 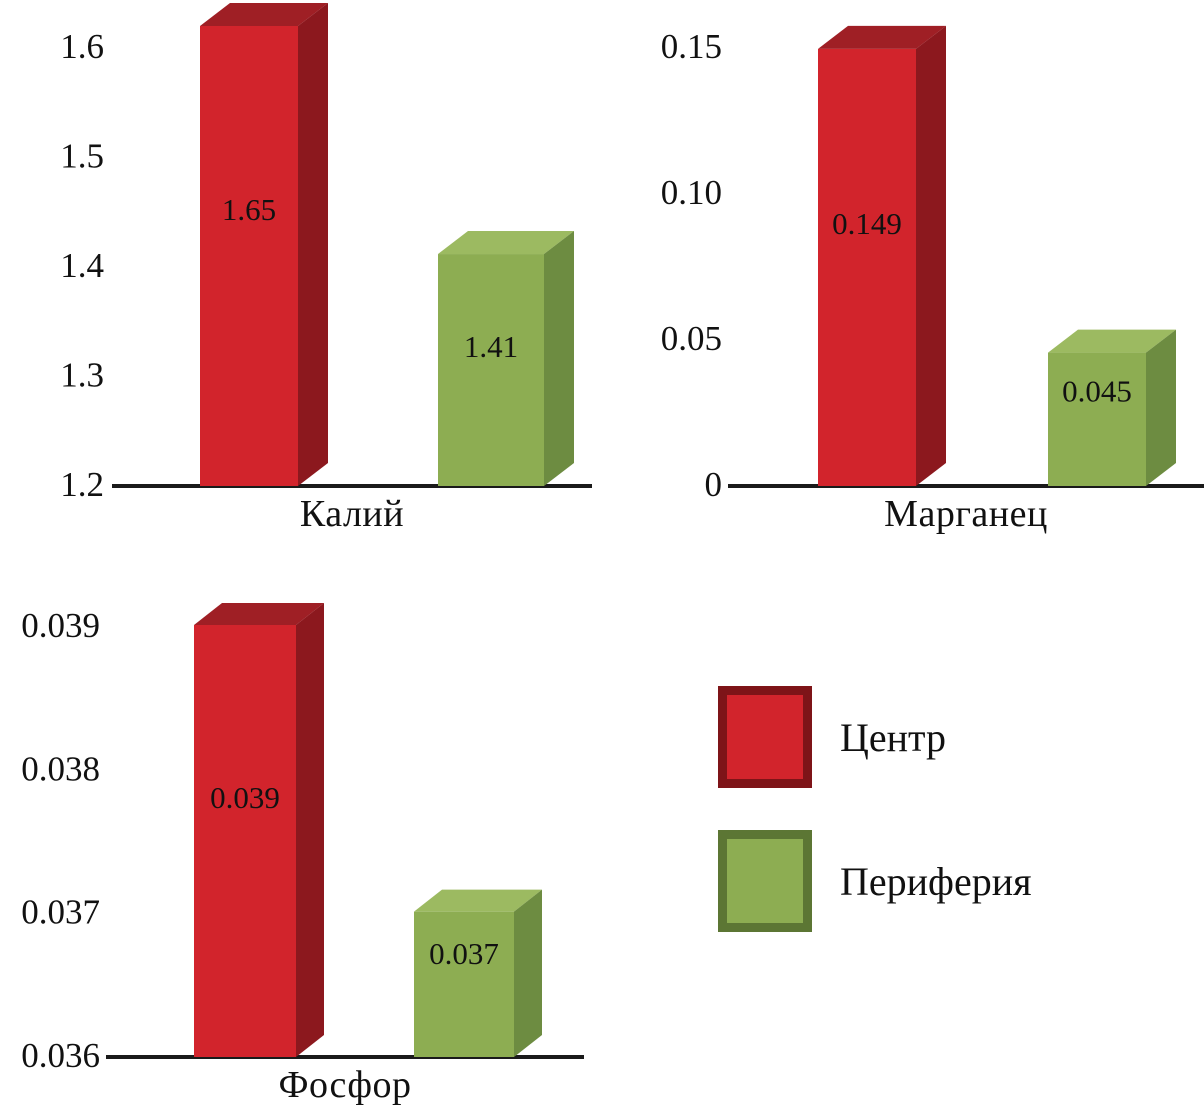 I want to click on legend-label-center: Центр, so click(x=893, y=737).